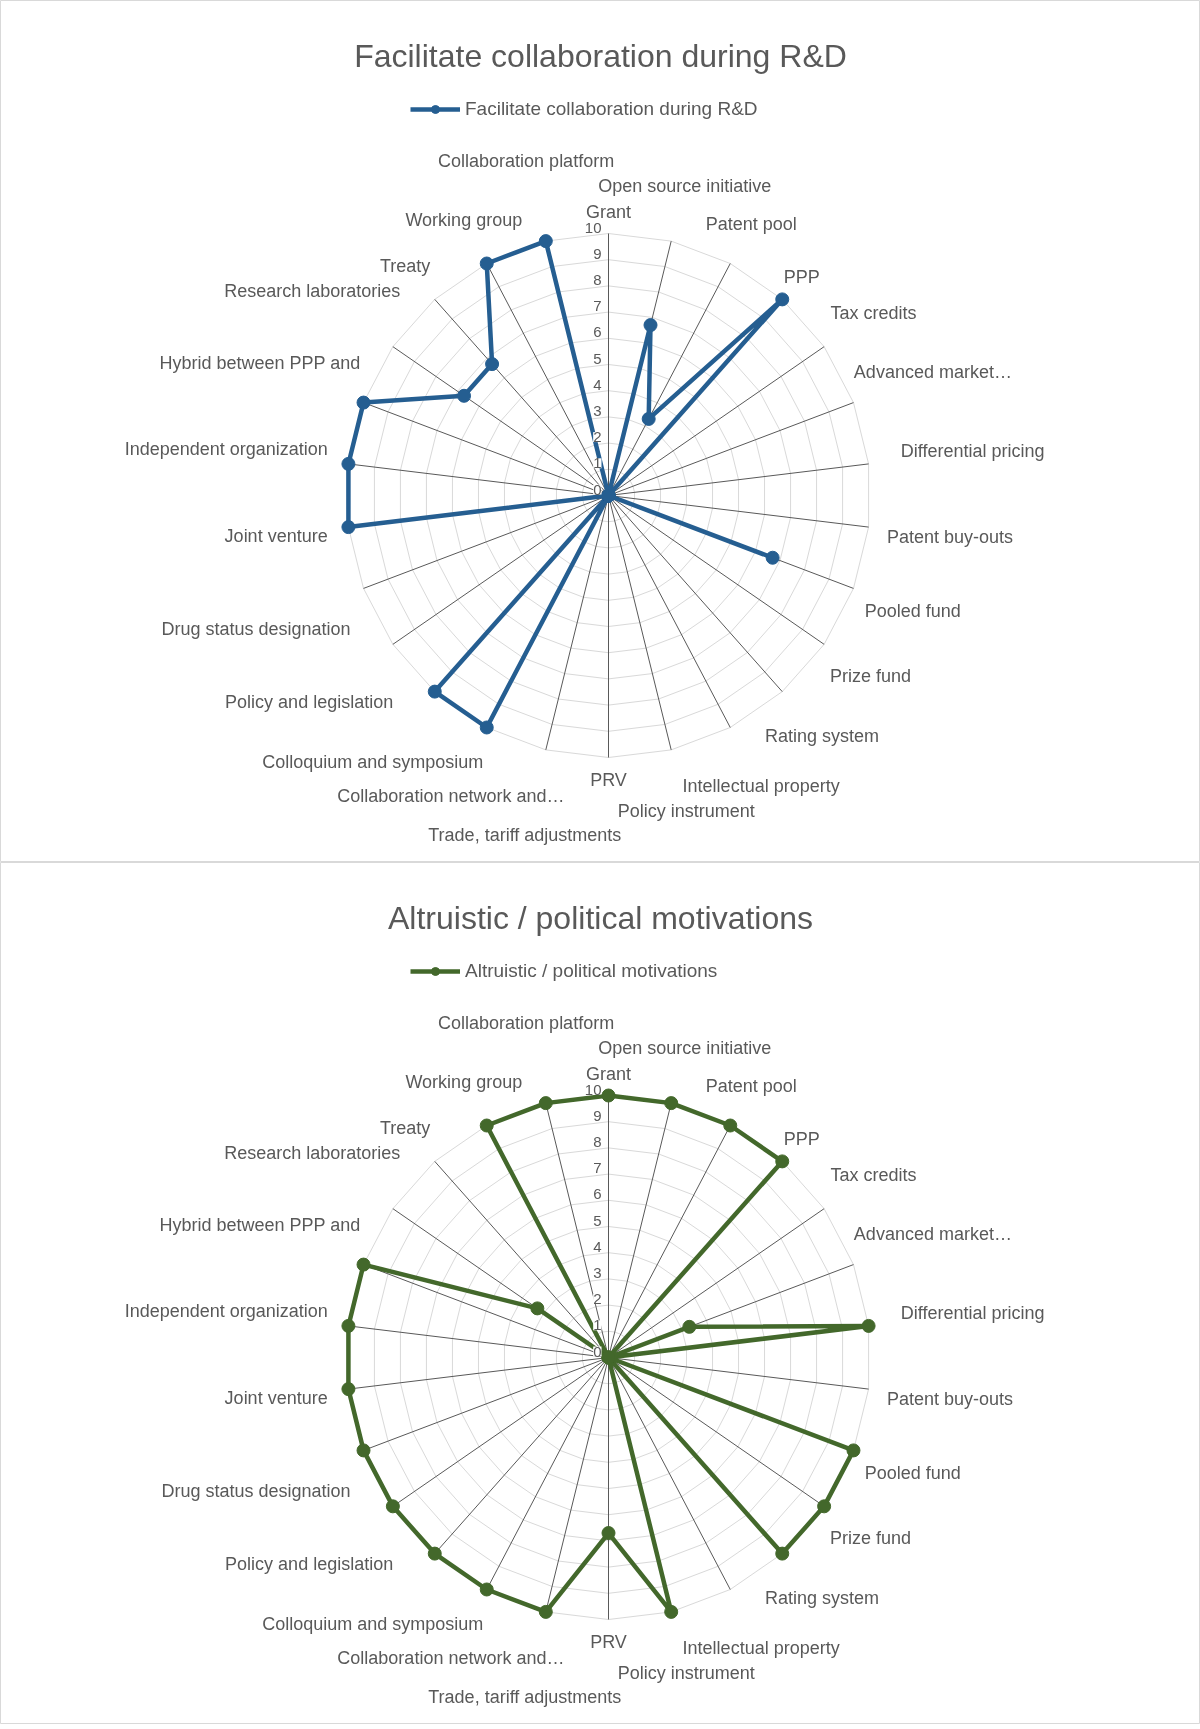 This screenshot has height=1729, width=1200. I want to click on chart-title: Altruistic / political motivations, so click(600, 917).